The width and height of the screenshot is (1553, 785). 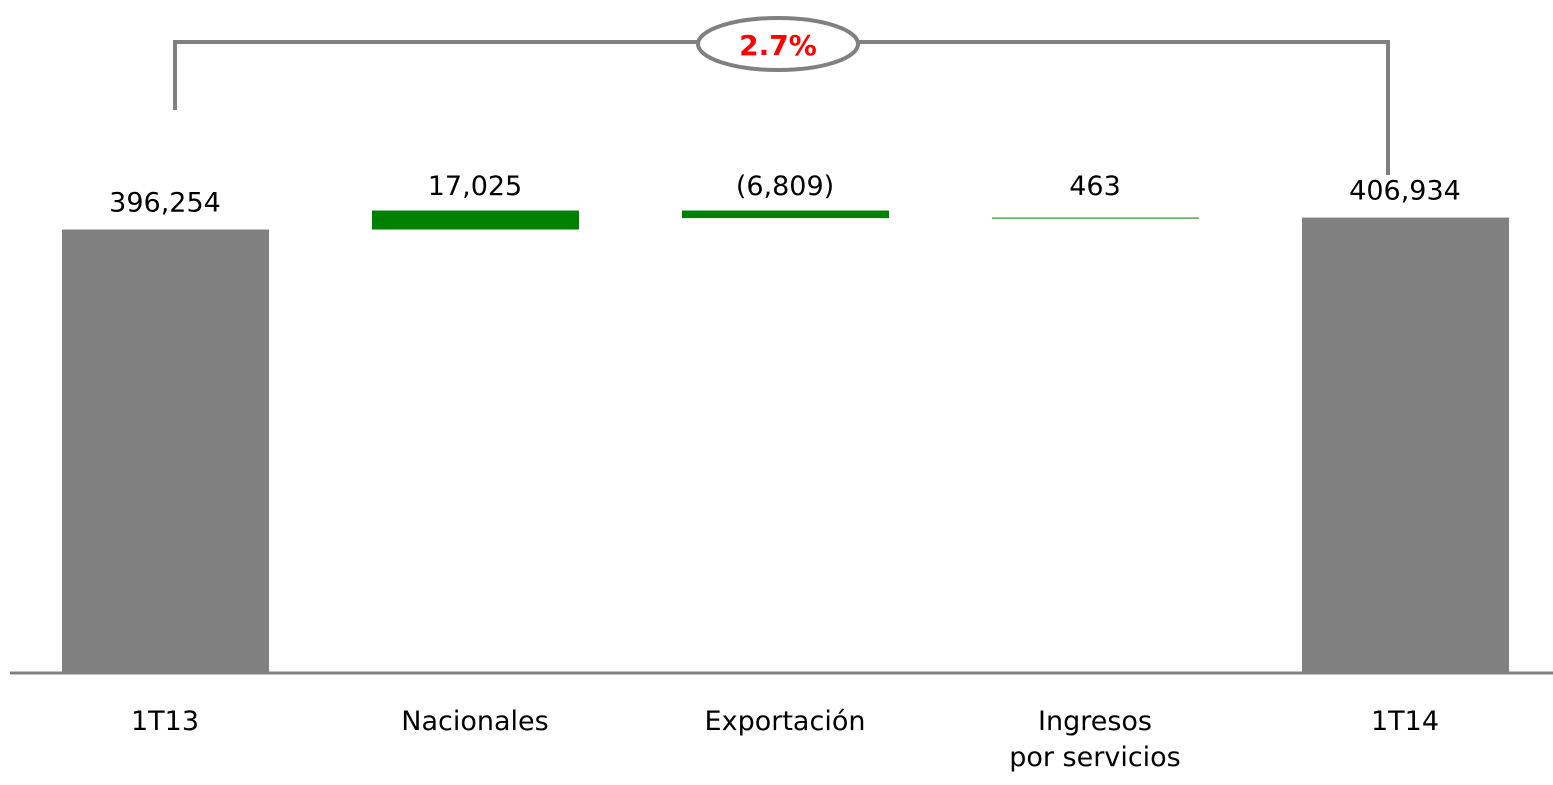 I want to click on x-tick-label: Exportación, so click(x=785, y=721).